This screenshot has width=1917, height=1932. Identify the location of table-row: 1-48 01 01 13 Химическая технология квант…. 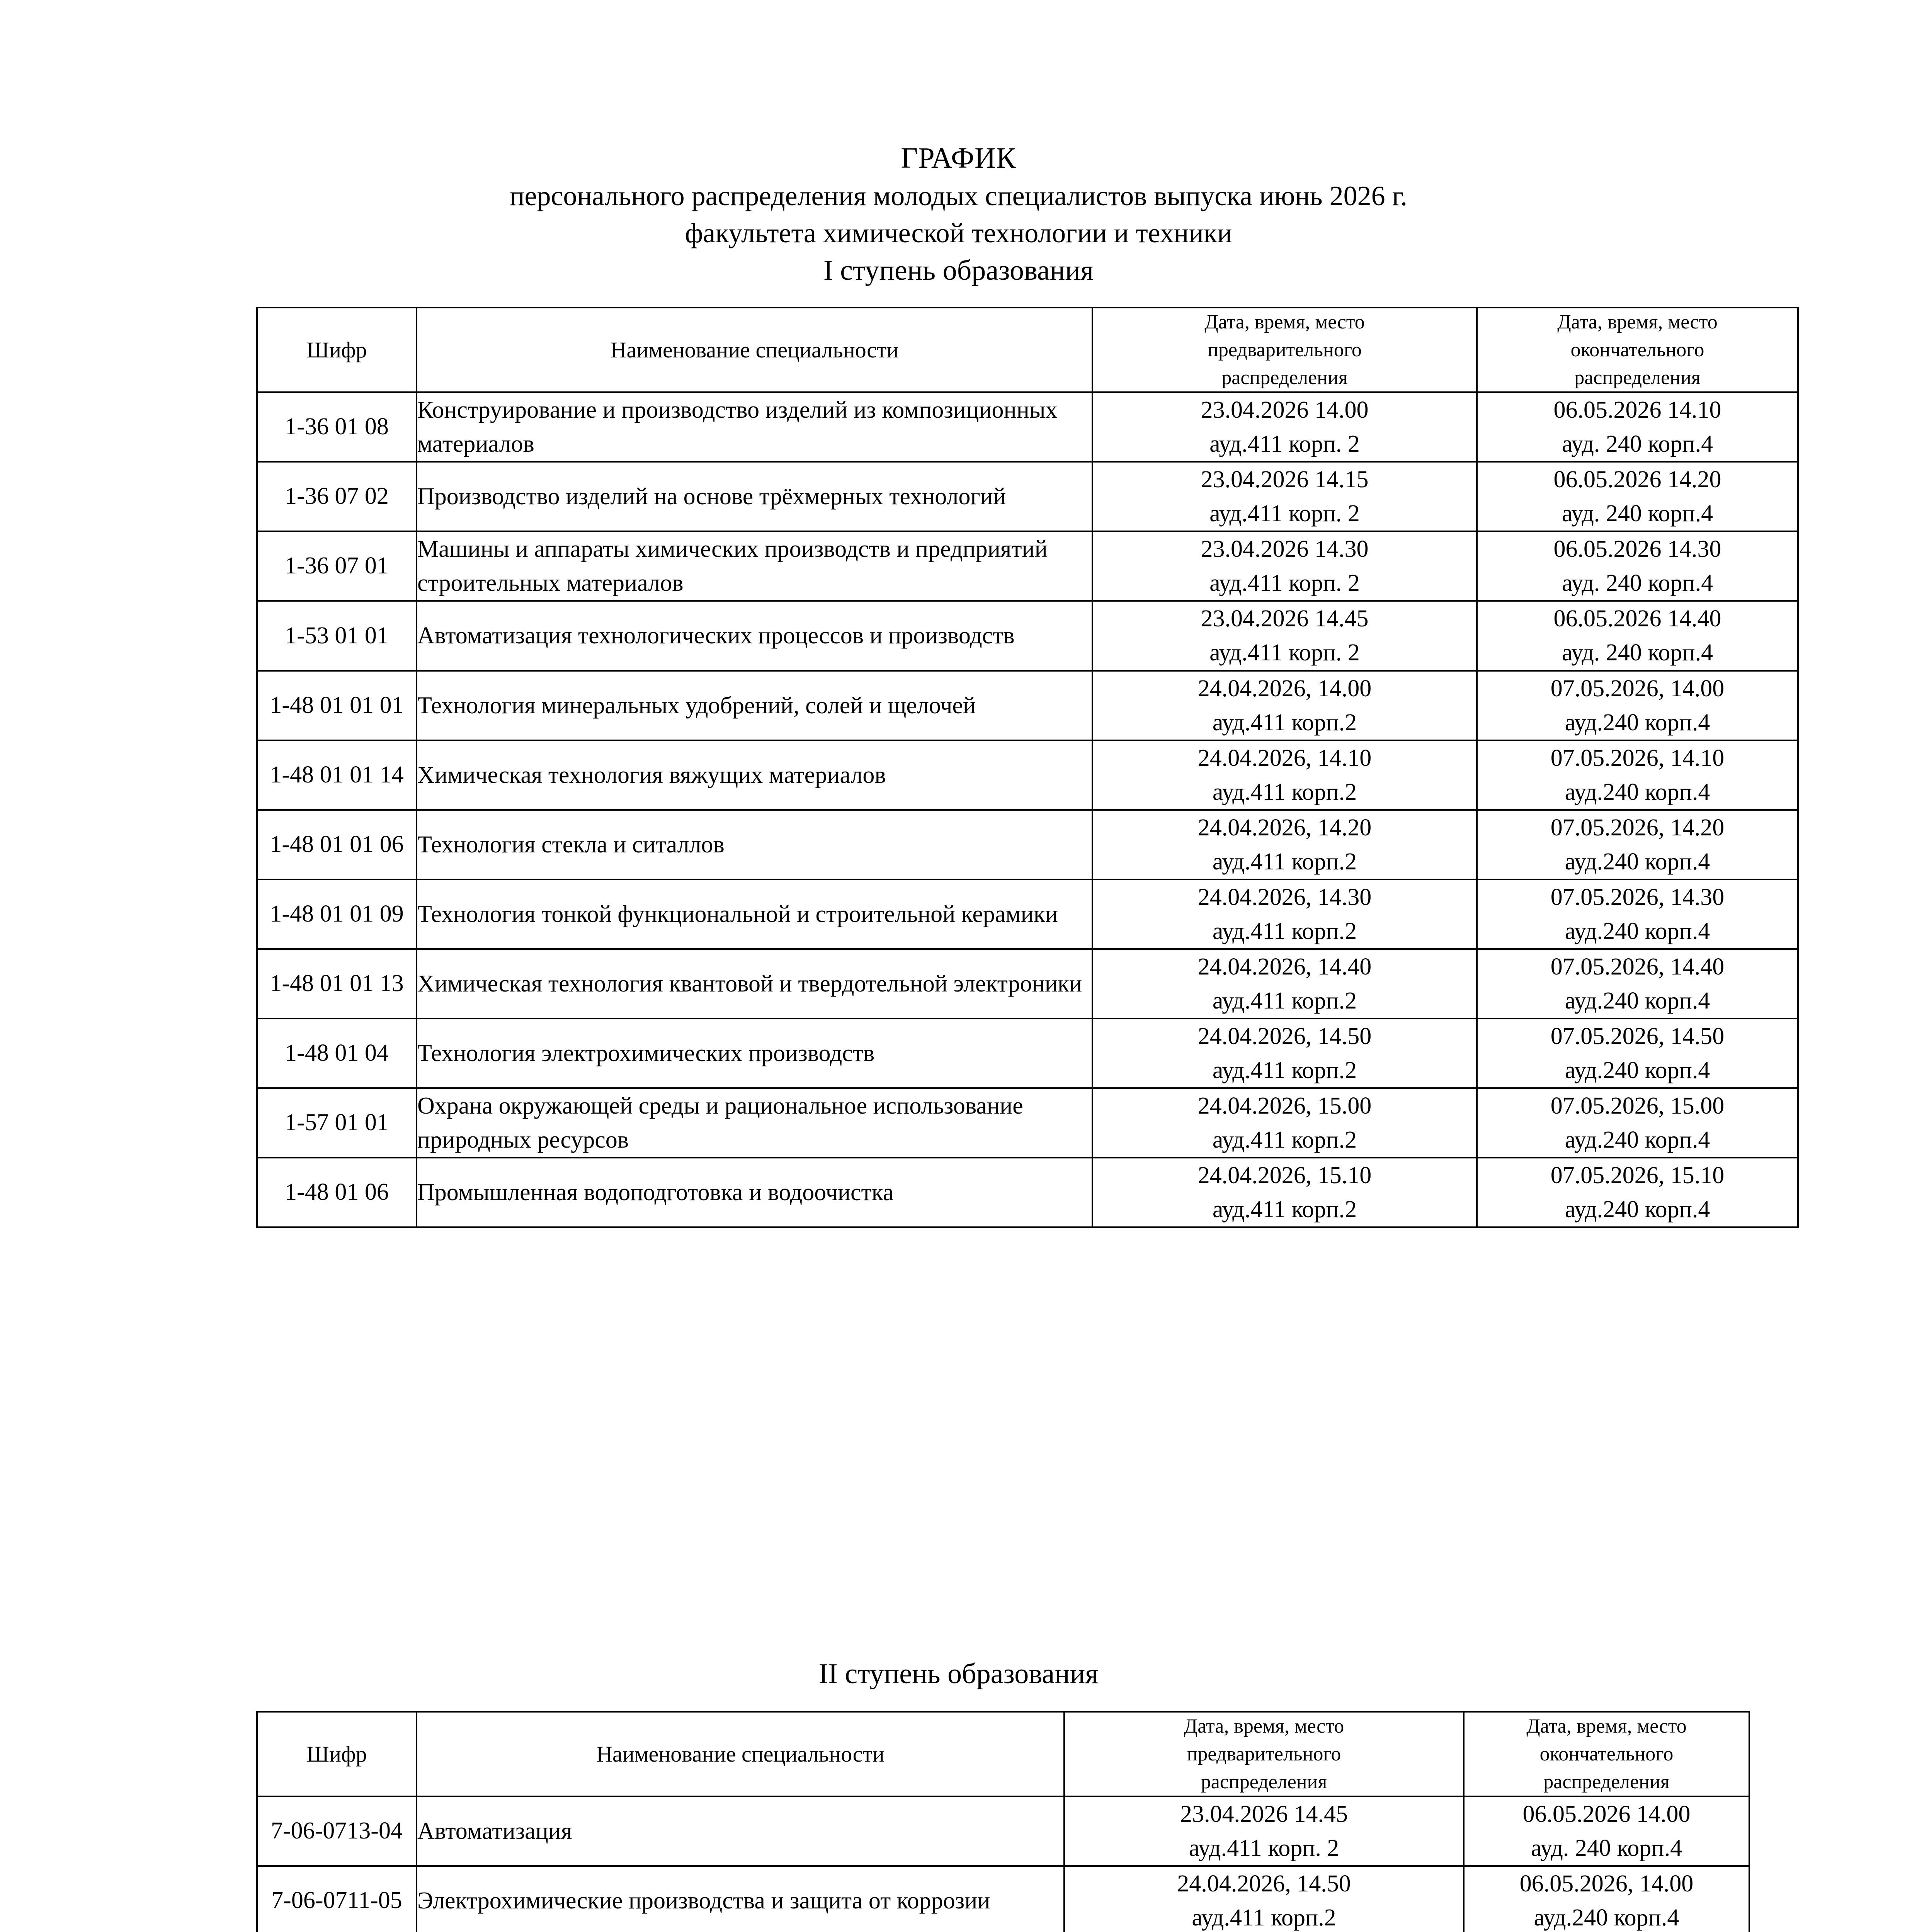
(1027, 984).